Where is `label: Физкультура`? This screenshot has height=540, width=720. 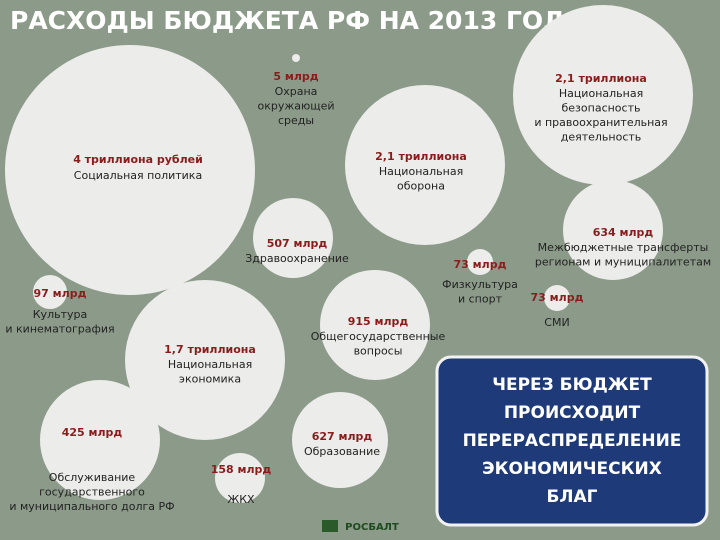
label: Физкультура is located at coordinates (480, 284).